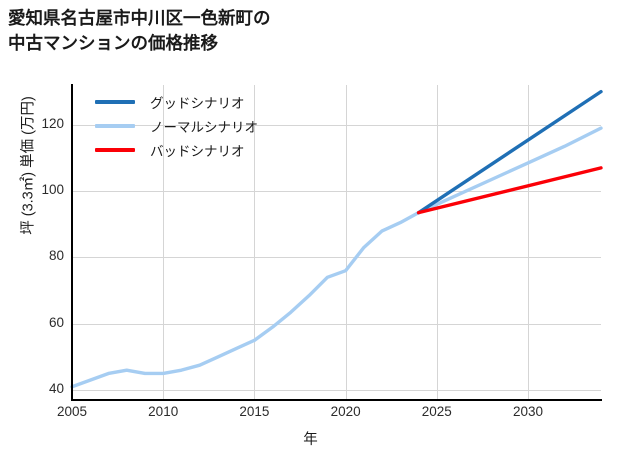  I want to click on legend-item-good: グッドシナリオ, so click(200, 102).